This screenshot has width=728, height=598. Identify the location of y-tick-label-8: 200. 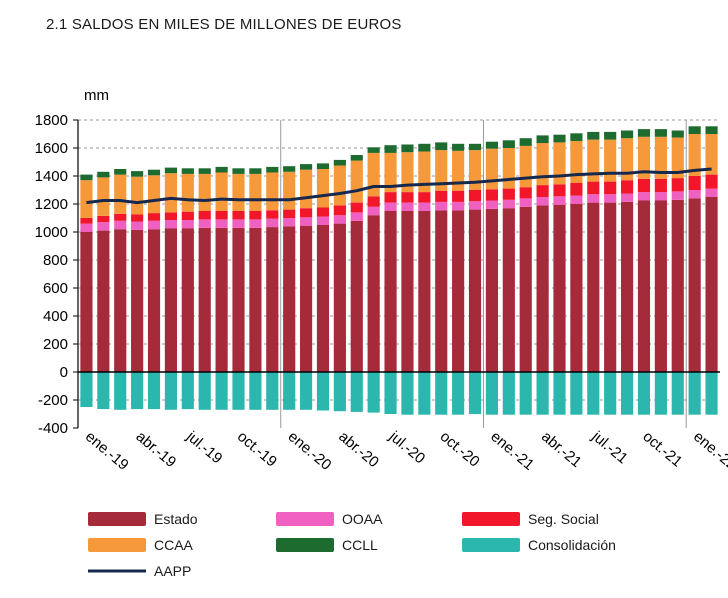
(55, 344).